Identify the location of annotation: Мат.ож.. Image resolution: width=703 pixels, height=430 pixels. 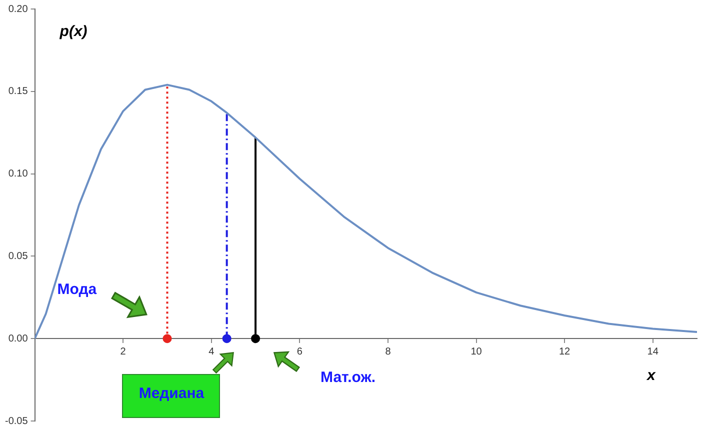
(348, 377).